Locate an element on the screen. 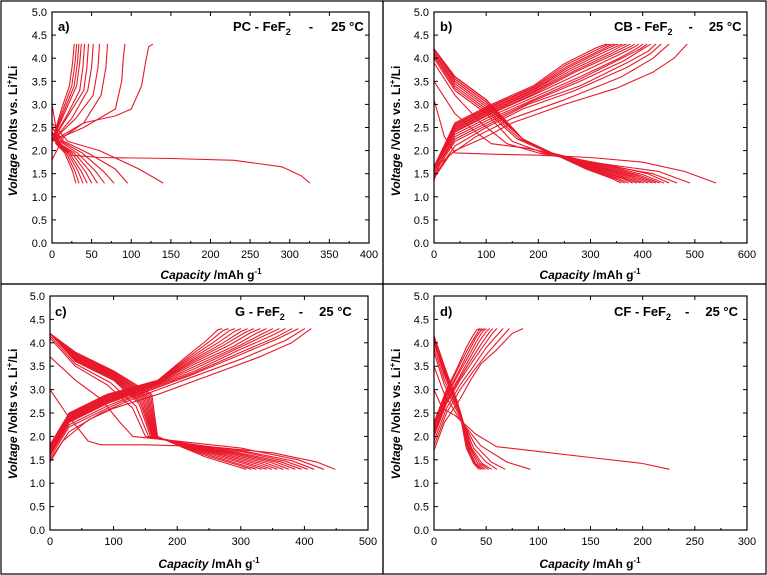  x-tick-label-d: 100 is located at coordinates (538, 542).